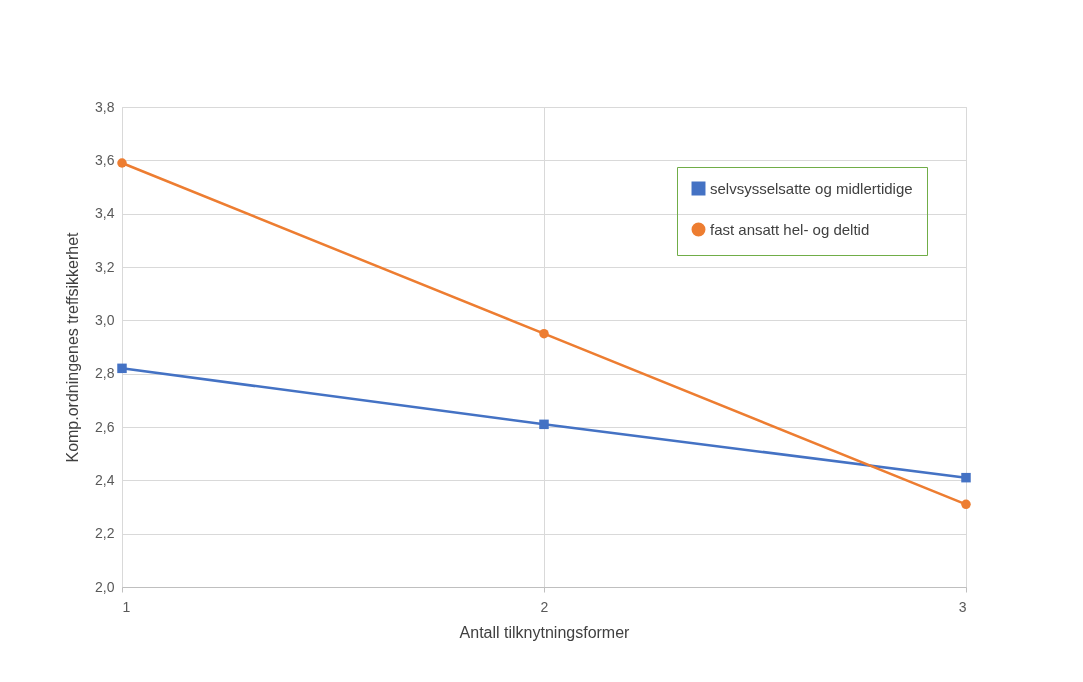 This screenshot has height=682, width=1083. Describe the element at coordinates (105, 479) in the screenshot. I see `y-tick-label: 2,4` at that location.